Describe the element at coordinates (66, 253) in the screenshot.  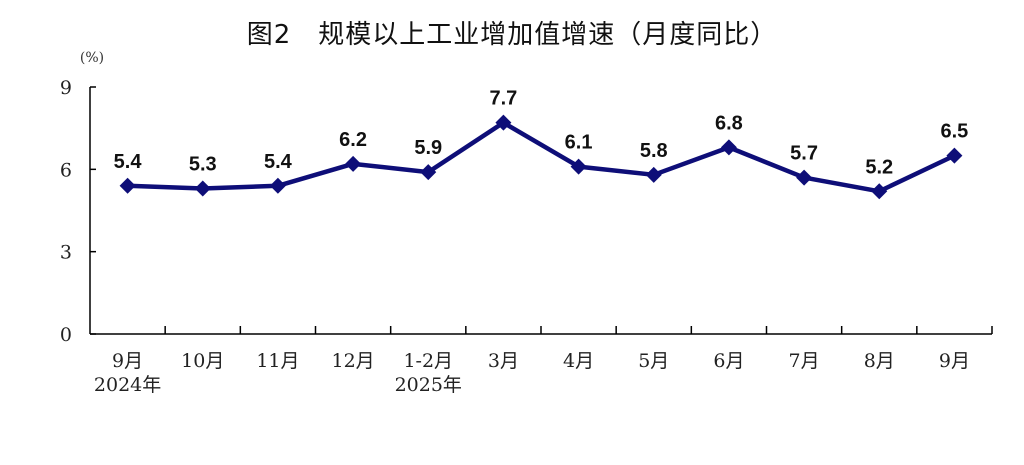
I see `y-tick-label: 3` at that location.